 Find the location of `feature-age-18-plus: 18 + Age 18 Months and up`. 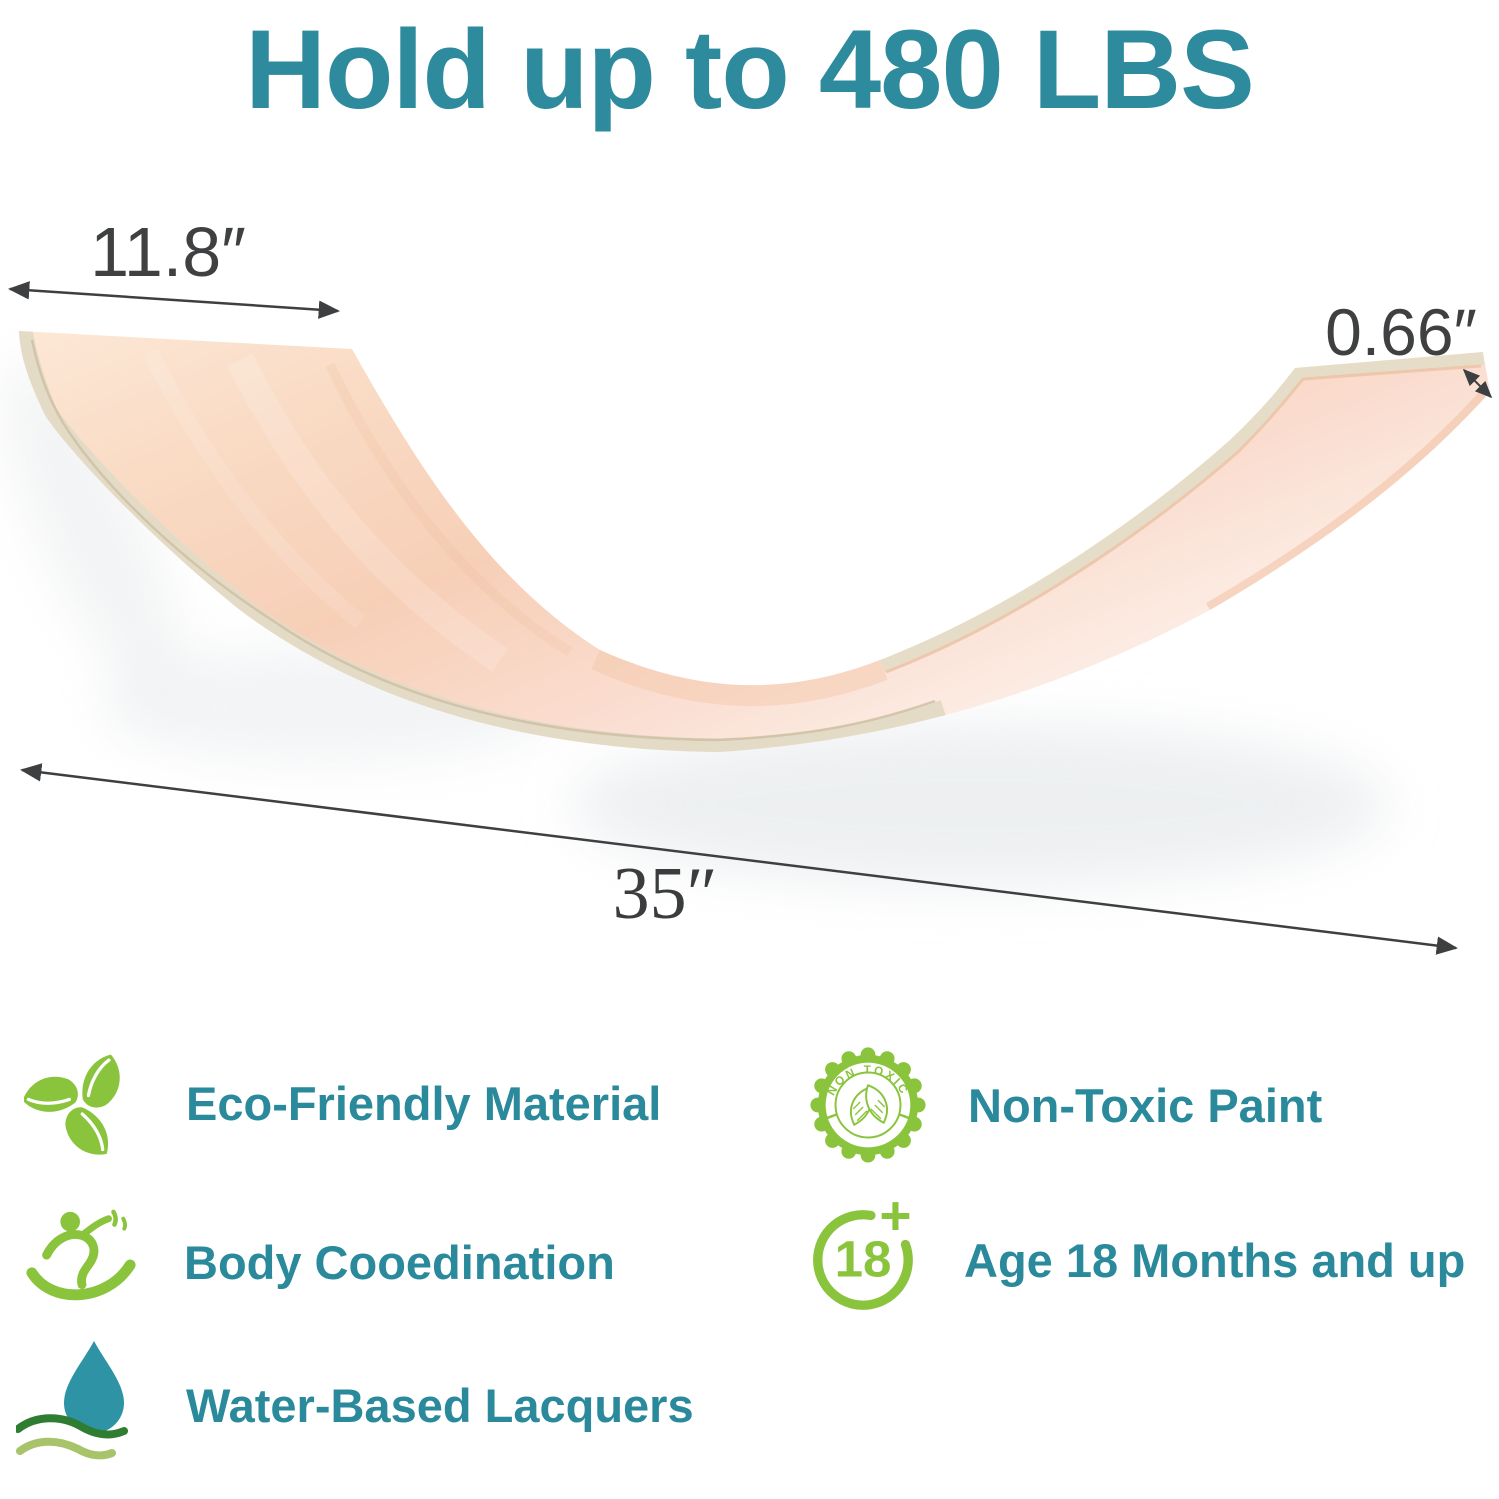

feature-age-18-plus: 18 + Age 18 Months and up is located at coordinates (1134, 1260).